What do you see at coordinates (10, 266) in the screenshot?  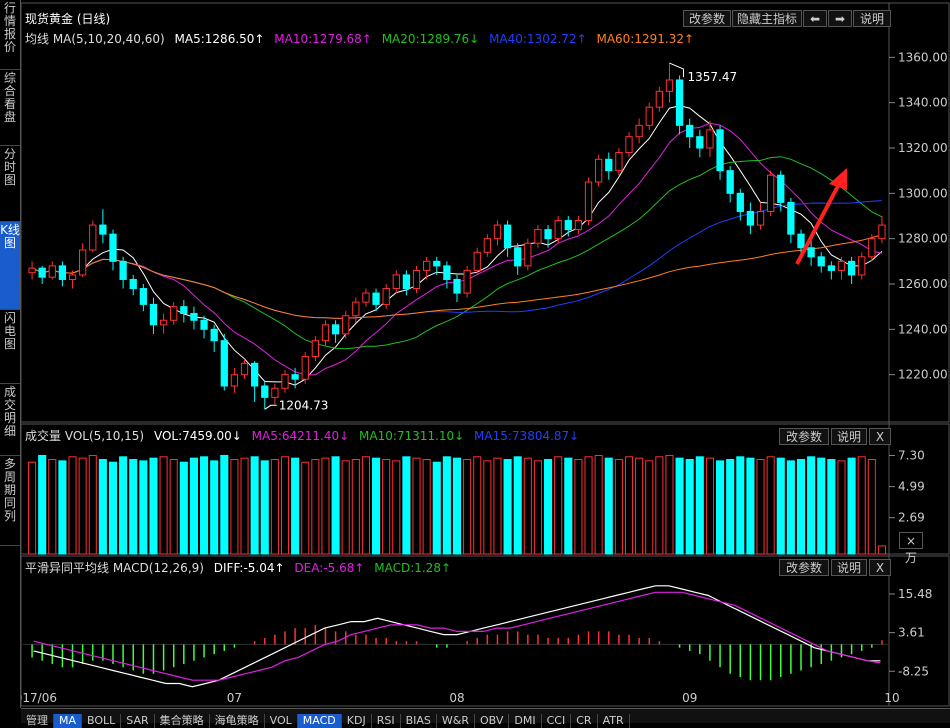 I see `sidebar-tab-3: K线图` at bounding box center [10, 266].